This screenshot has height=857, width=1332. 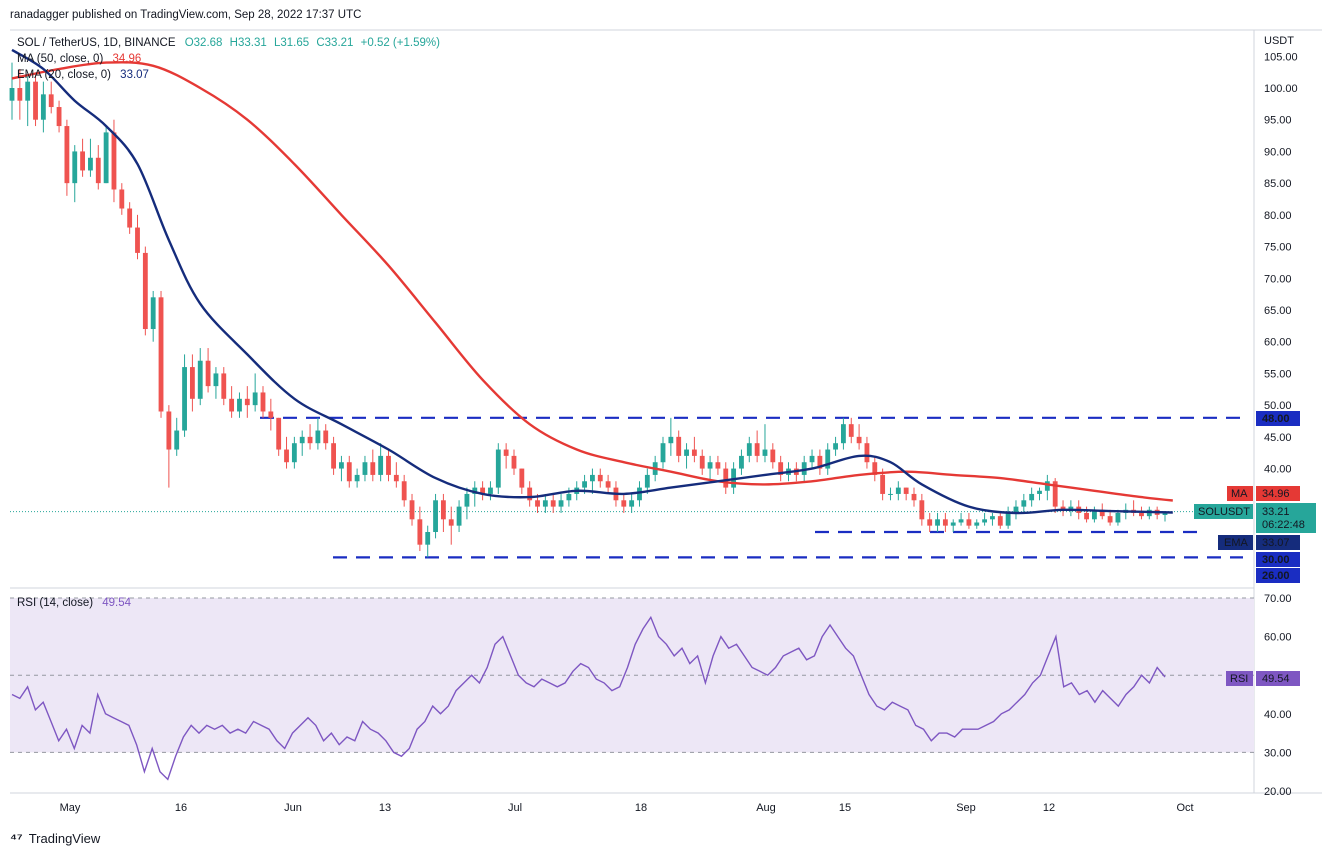 I want to click on tradingview-logo: ⁴⁷ TradingView, so click(x=55, y=838).